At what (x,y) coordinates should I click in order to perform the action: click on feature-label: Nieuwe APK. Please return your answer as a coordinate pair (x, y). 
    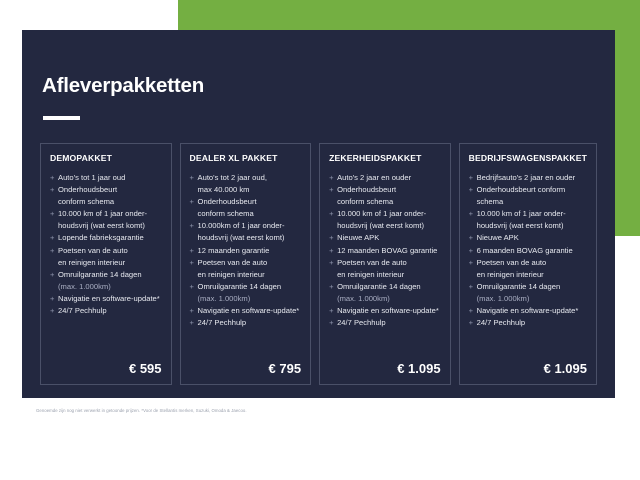
    Looking at the image, I should click on (358, 238).